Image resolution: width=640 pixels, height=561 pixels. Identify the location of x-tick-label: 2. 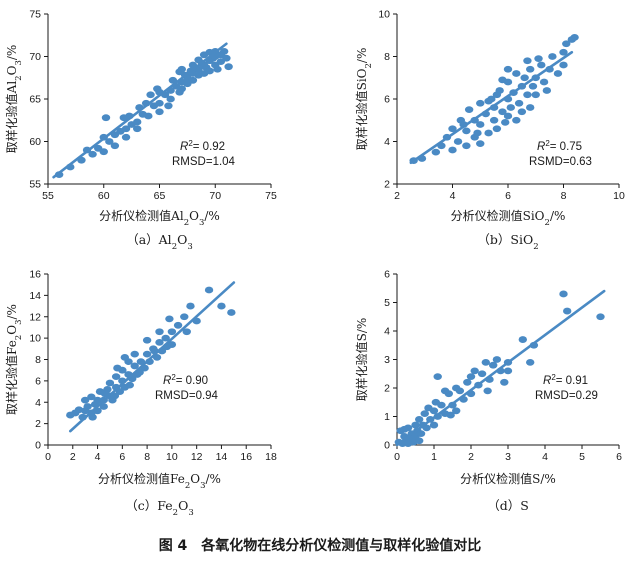
(397, 196).